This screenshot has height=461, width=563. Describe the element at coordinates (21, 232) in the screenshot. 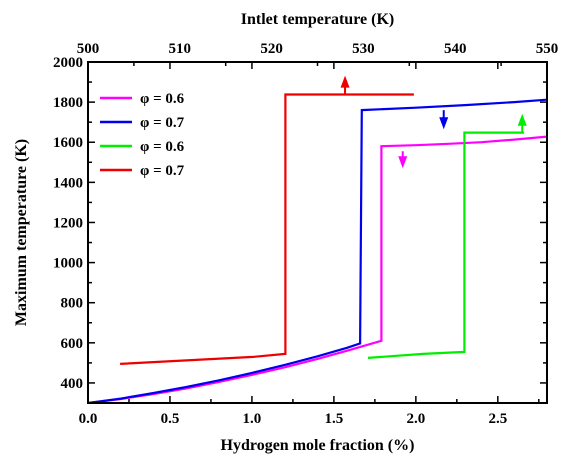

I see `y-axis-title: Maximum temperature (K)` at that location.